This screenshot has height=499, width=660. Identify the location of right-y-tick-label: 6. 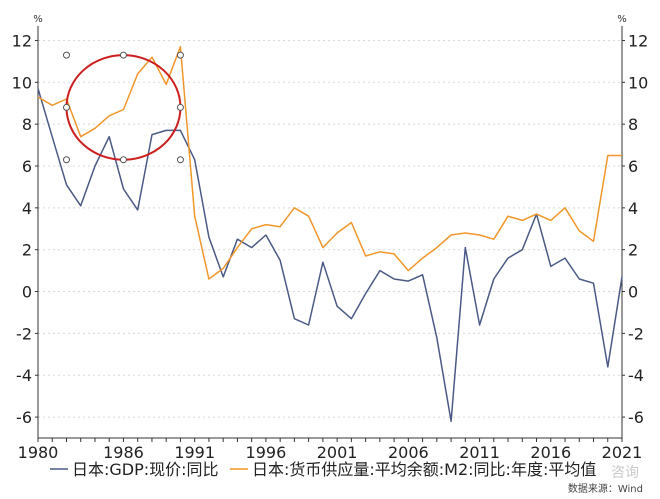
(633, 166).